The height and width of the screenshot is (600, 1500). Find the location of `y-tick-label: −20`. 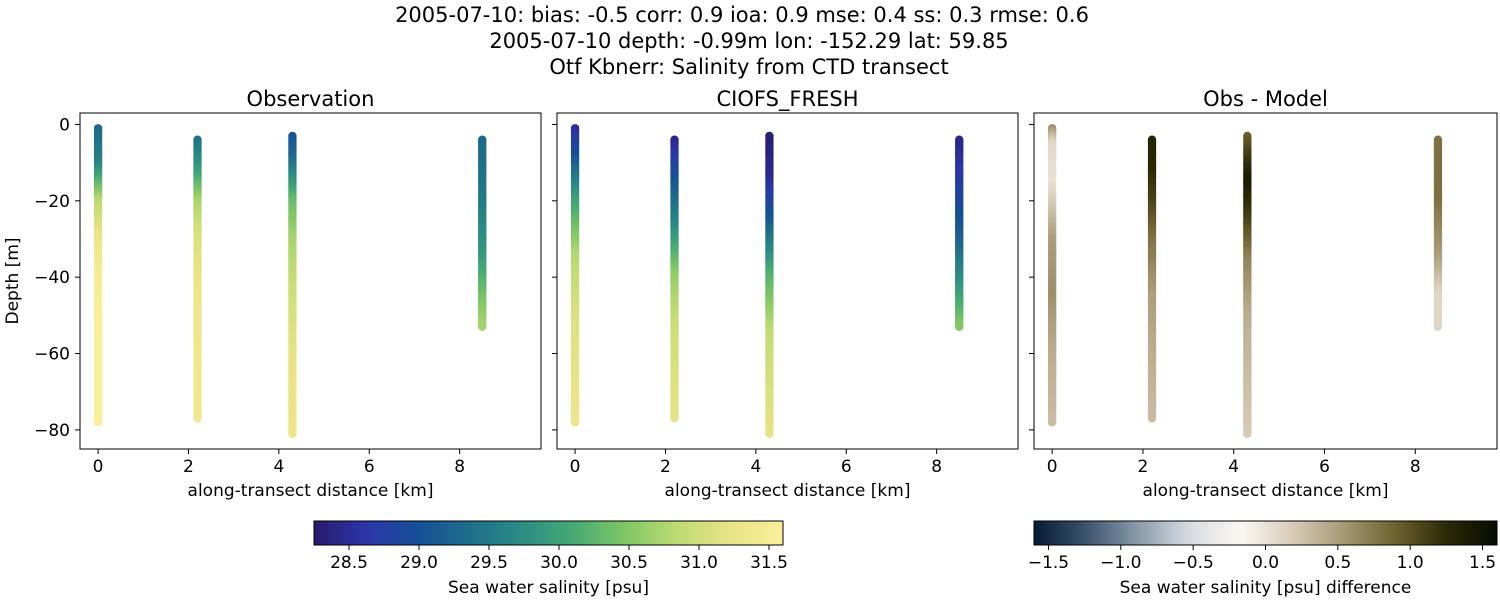

y-tick-label: −20 is located at coordinates (52, 202).